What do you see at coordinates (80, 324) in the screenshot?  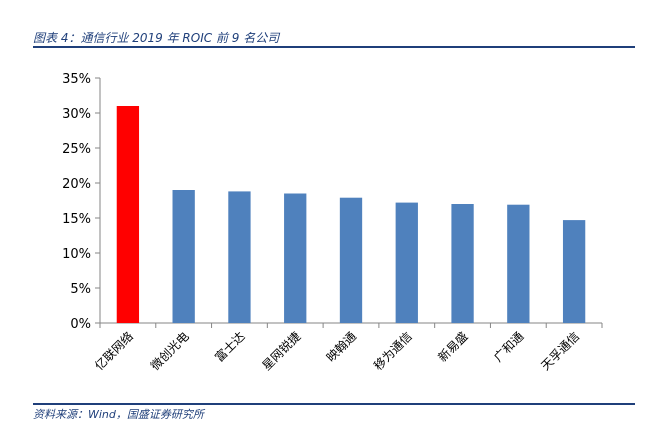 I see `y-tick-label: 0%` at bounding box center [80, 324].